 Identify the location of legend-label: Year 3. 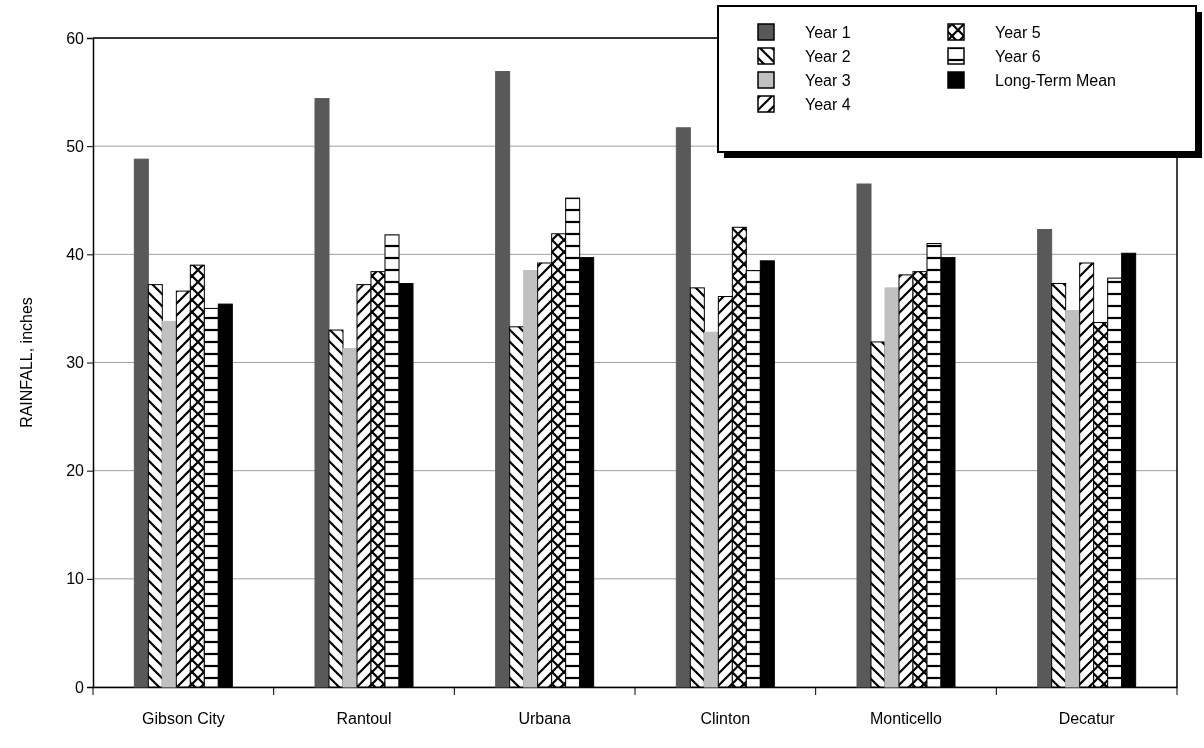
(828, 80).